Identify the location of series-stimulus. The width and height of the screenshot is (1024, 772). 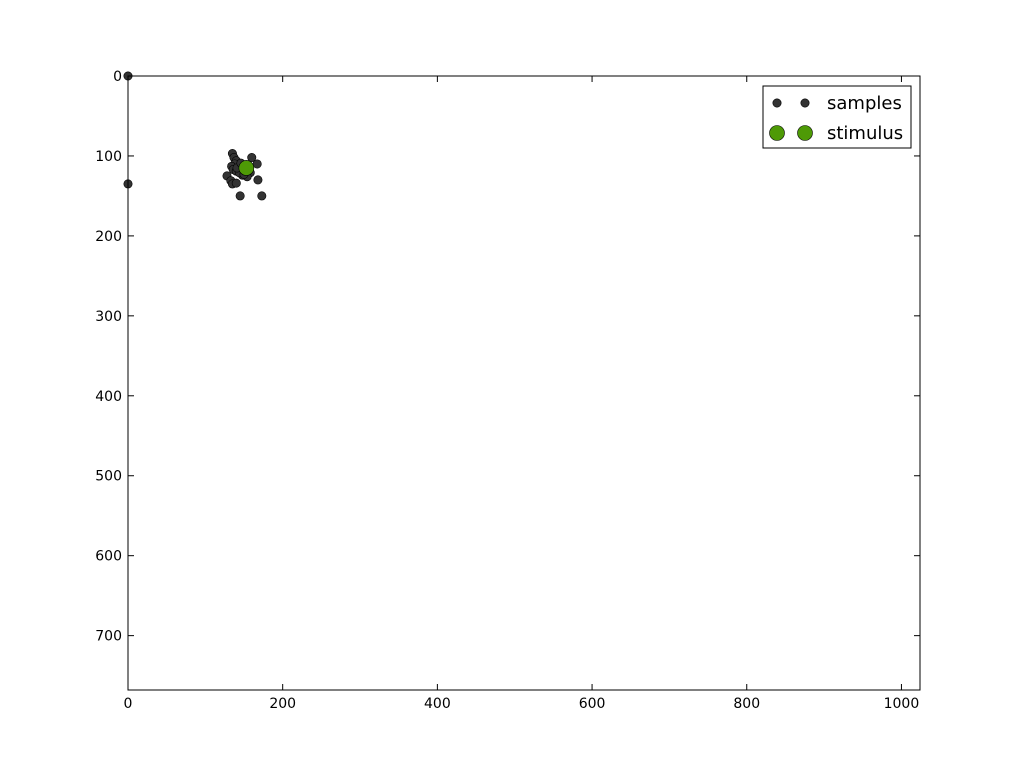
(246, 168).